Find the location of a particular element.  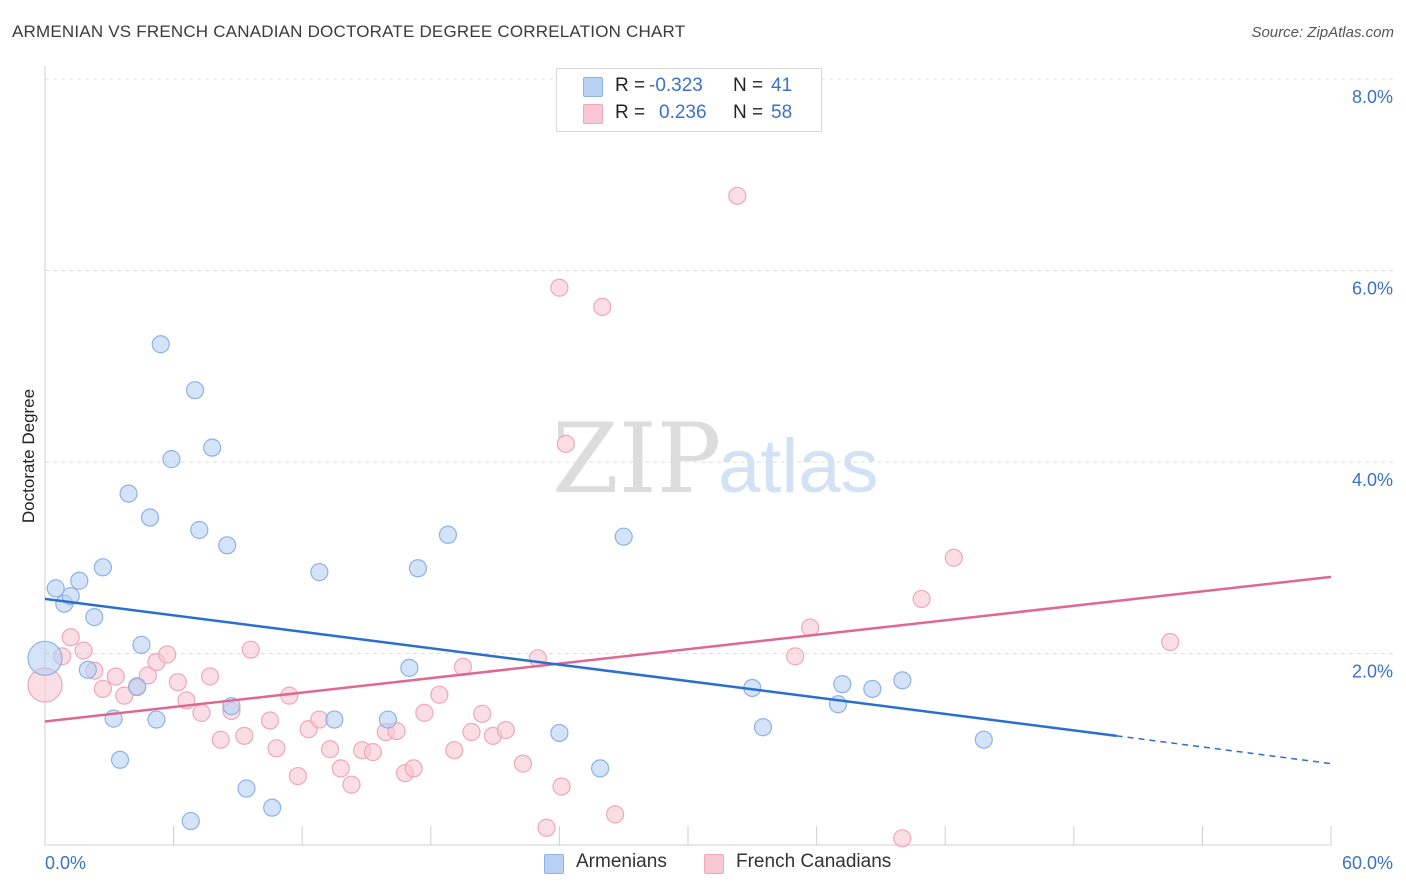

y-tick-label: 4.0% is located at coordinates (1372, 480).